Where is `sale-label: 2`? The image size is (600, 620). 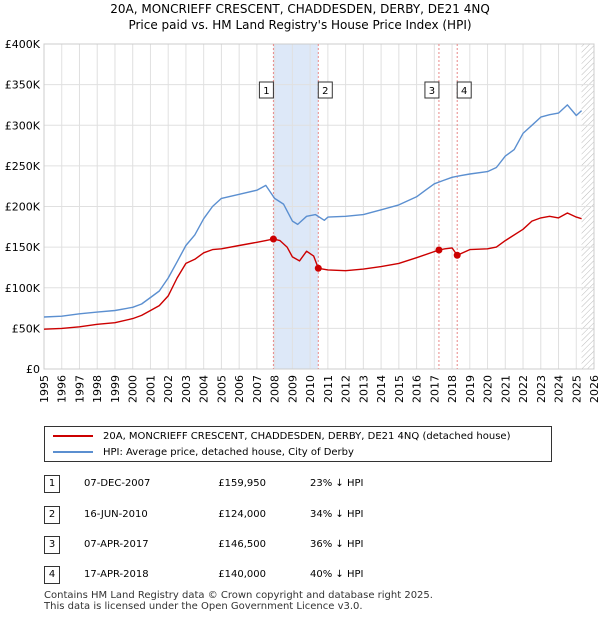
sale-label: 2 is located at coordinates (325, 91).